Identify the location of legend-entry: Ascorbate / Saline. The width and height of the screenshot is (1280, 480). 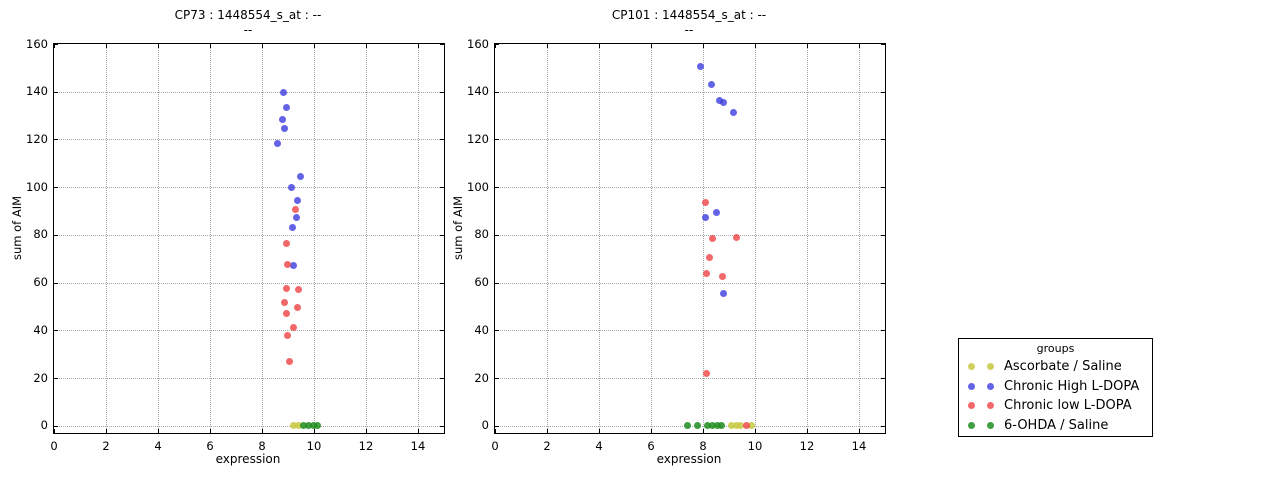
(1055, 367).